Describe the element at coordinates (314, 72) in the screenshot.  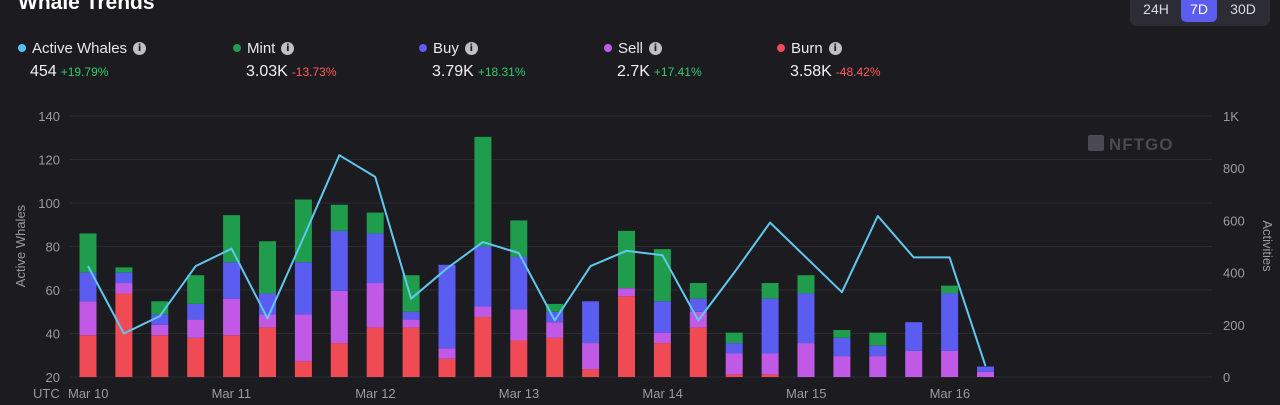
I see `metric-change: -13.73%` at that location.